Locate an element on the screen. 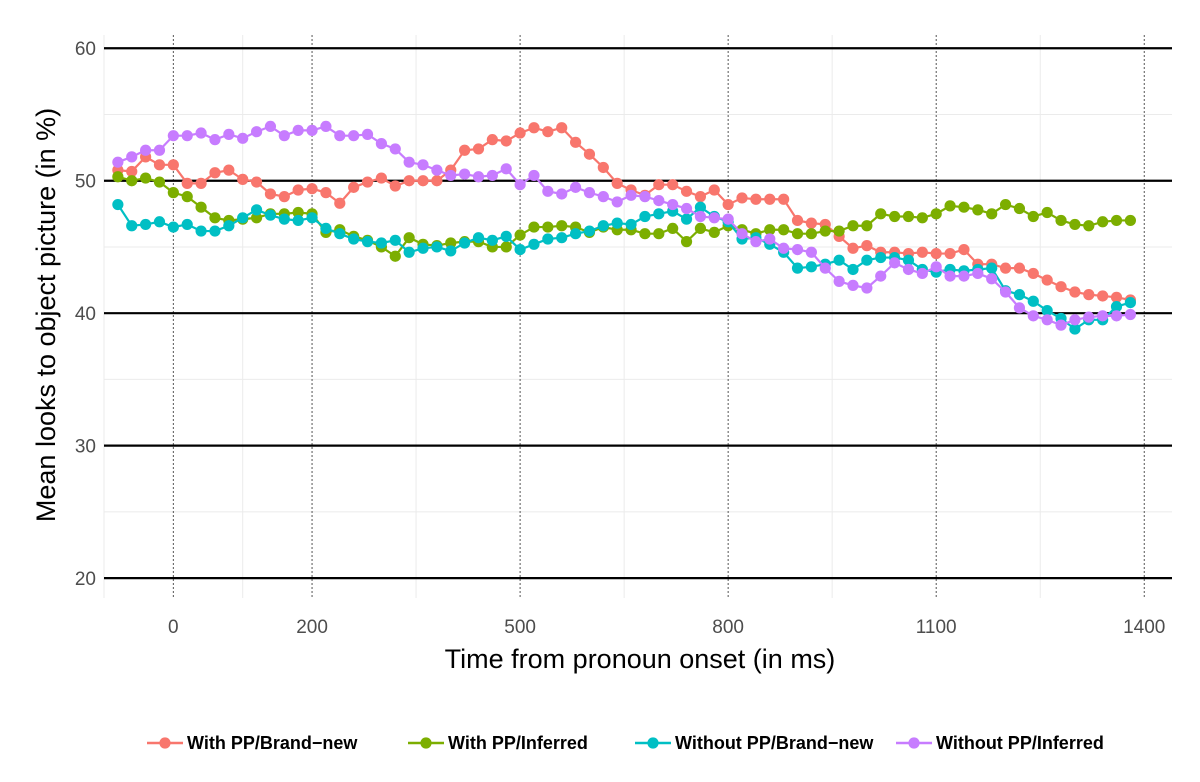 The height and width of the screenshot is (782, 1200). y-tick-label: 20 is located at coordinates (85, 579).